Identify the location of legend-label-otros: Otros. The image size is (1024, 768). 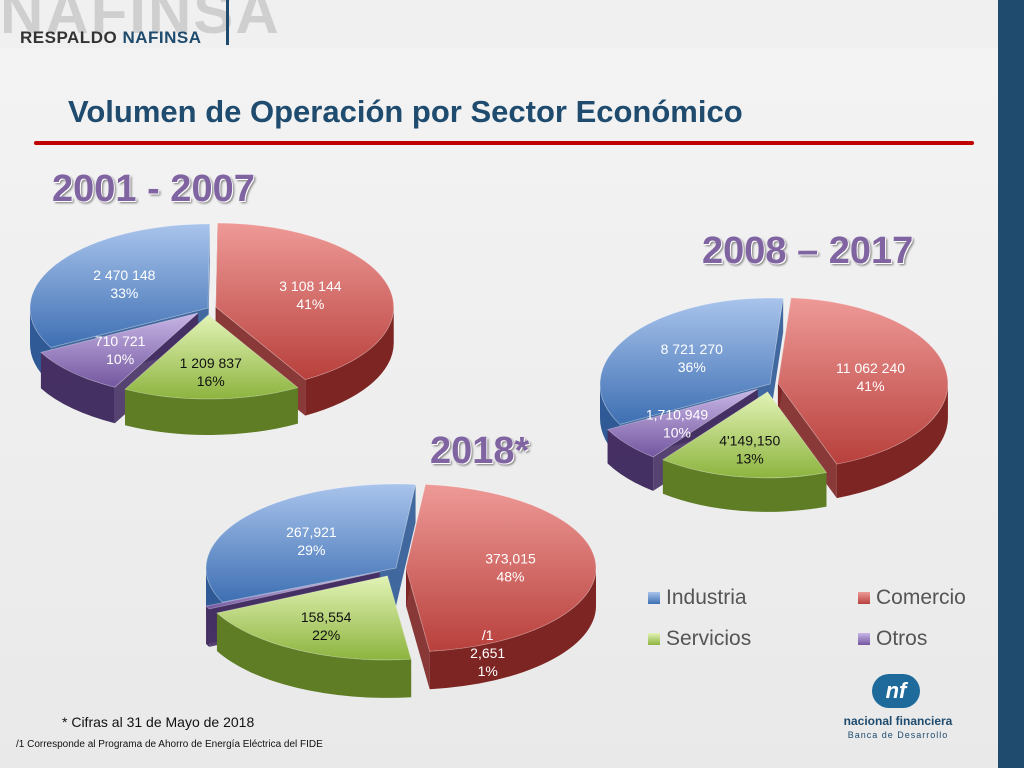
(902, 638).